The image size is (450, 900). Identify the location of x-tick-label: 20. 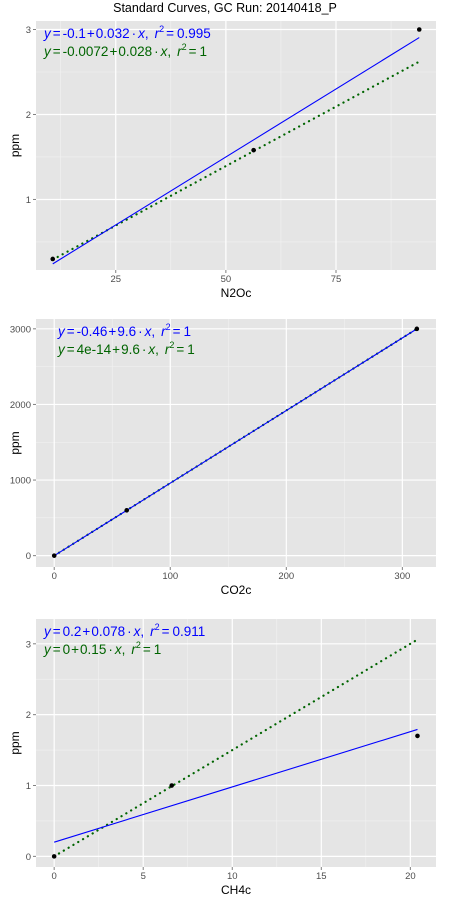
(410, 876).